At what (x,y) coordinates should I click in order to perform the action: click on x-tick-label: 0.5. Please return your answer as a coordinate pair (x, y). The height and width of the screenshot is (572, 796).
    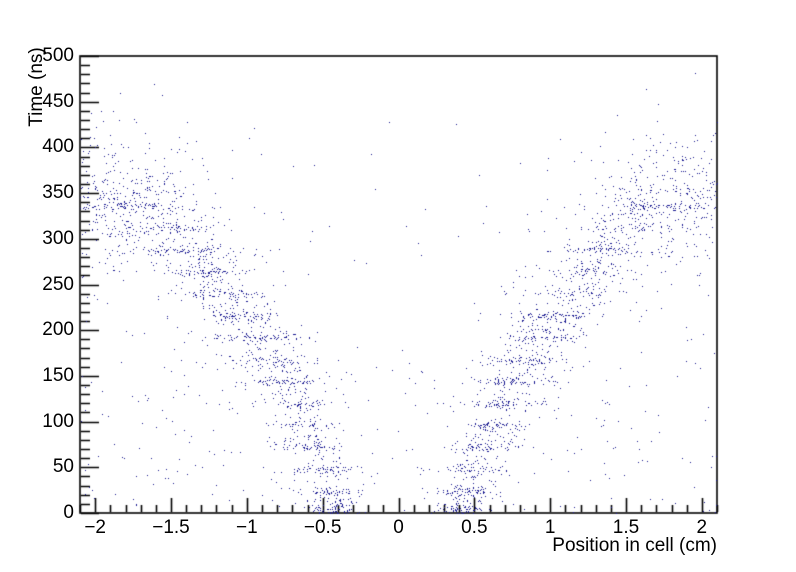
    Looking at the image, I should click on (474, 527).